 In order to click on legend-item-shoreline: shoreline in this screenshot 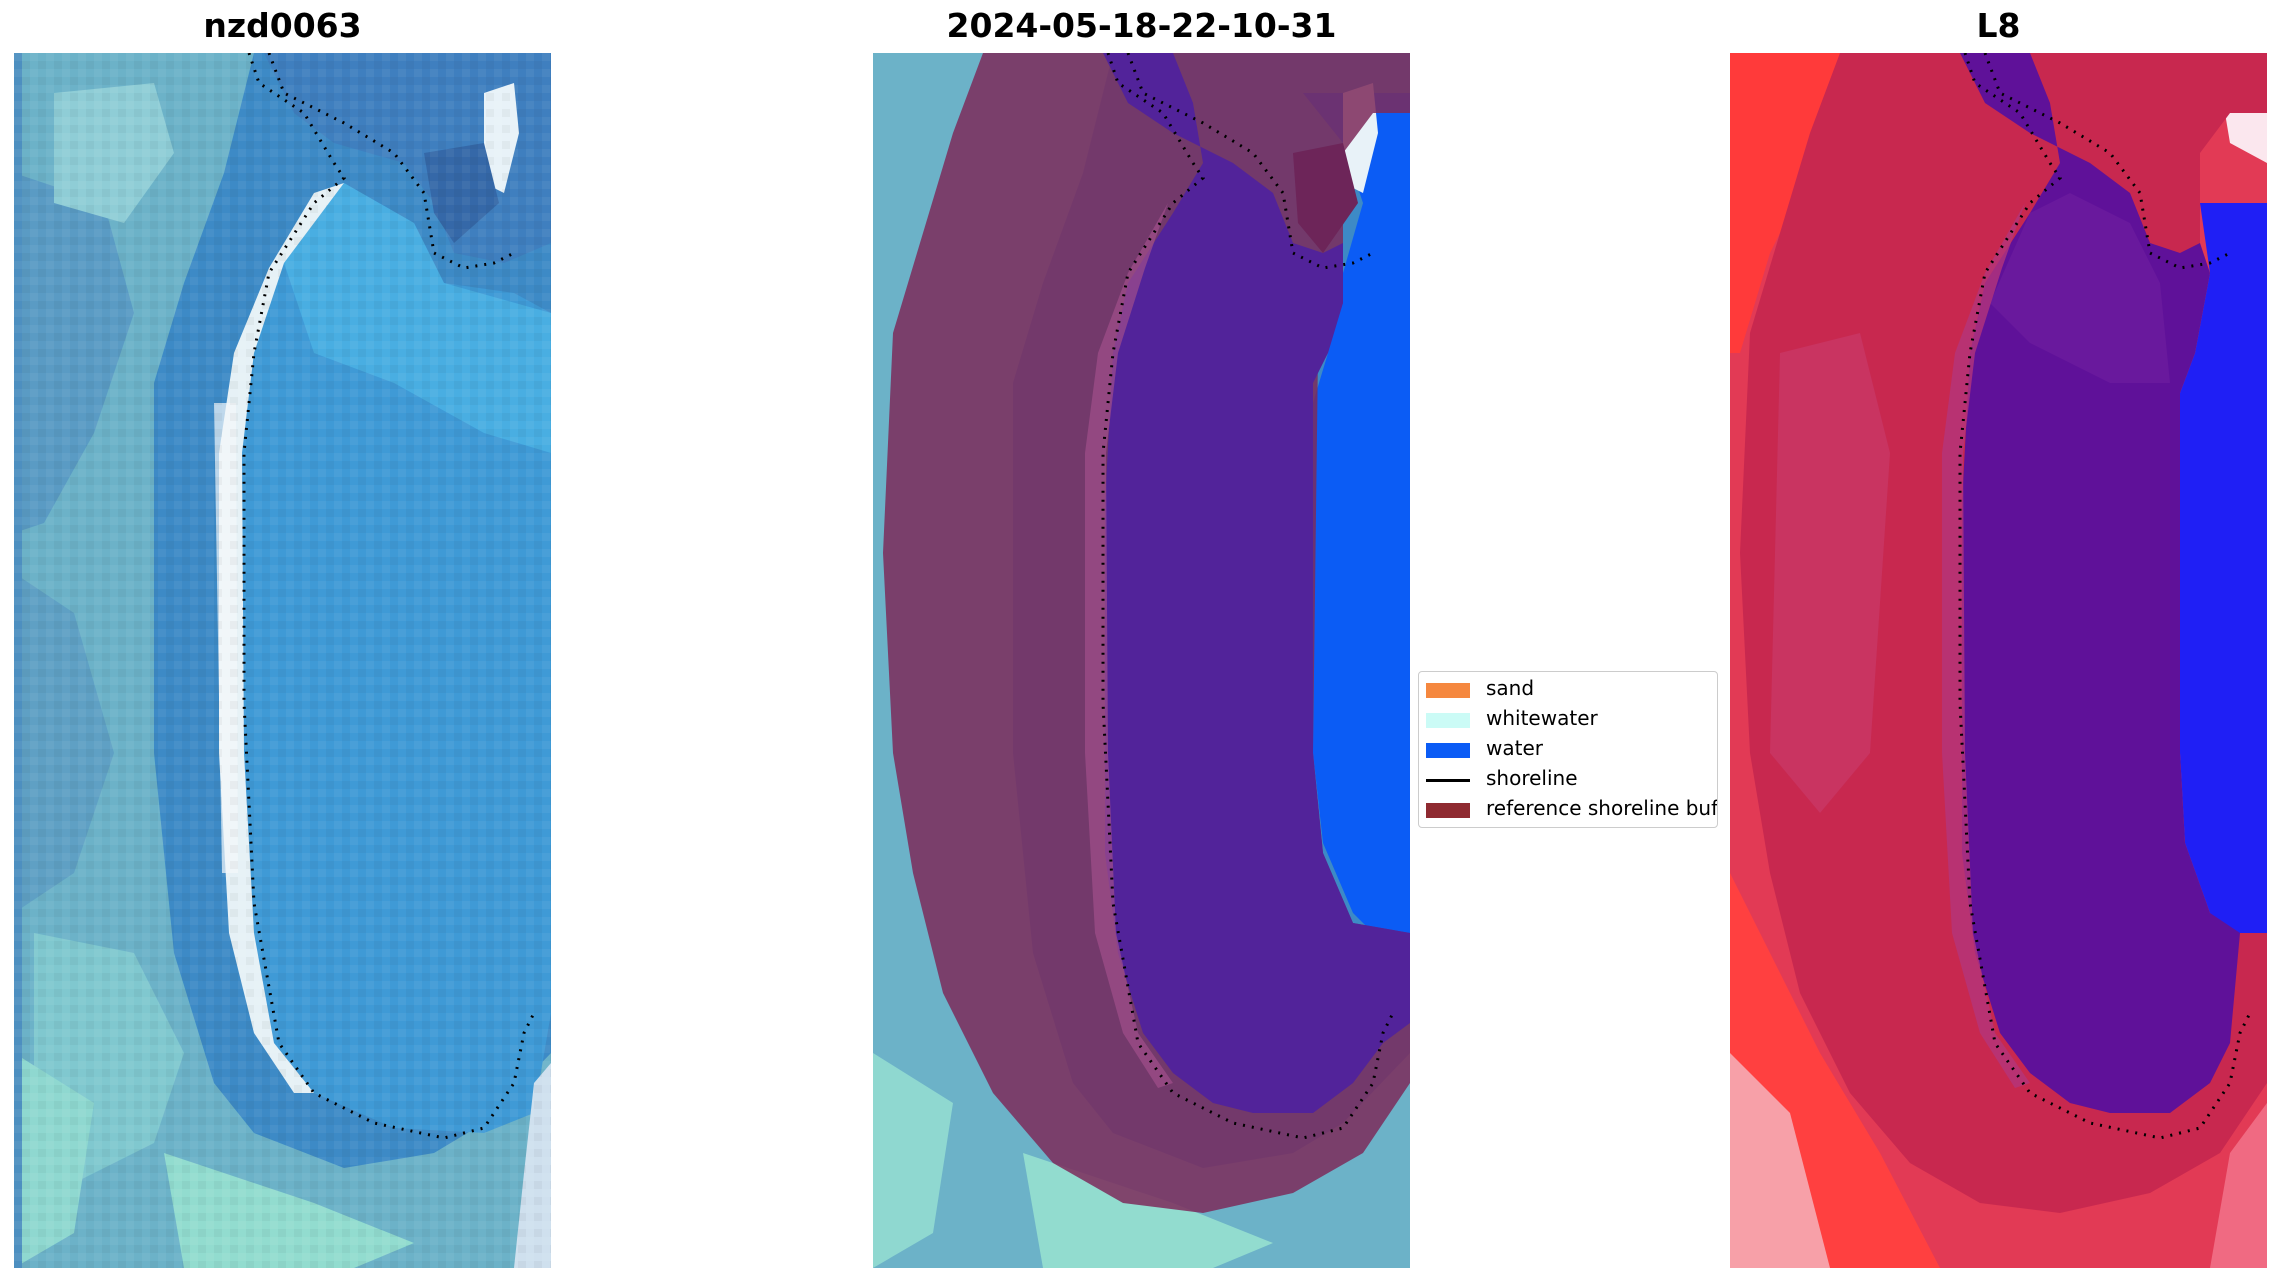, I will do `click(1568, 779)`.